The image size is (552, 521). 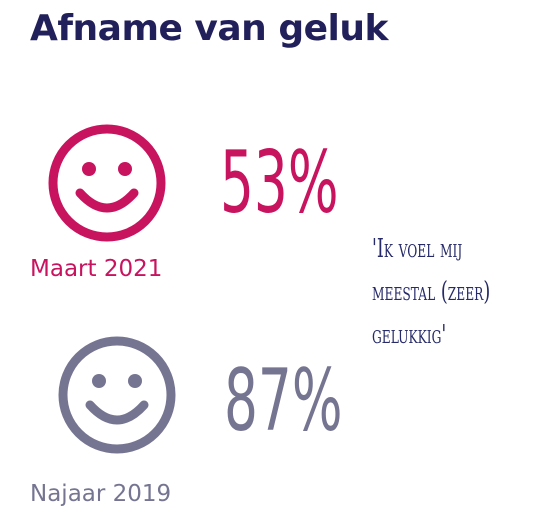 I want to click on previous-percentage: 87%, so click(x=283, y=401).